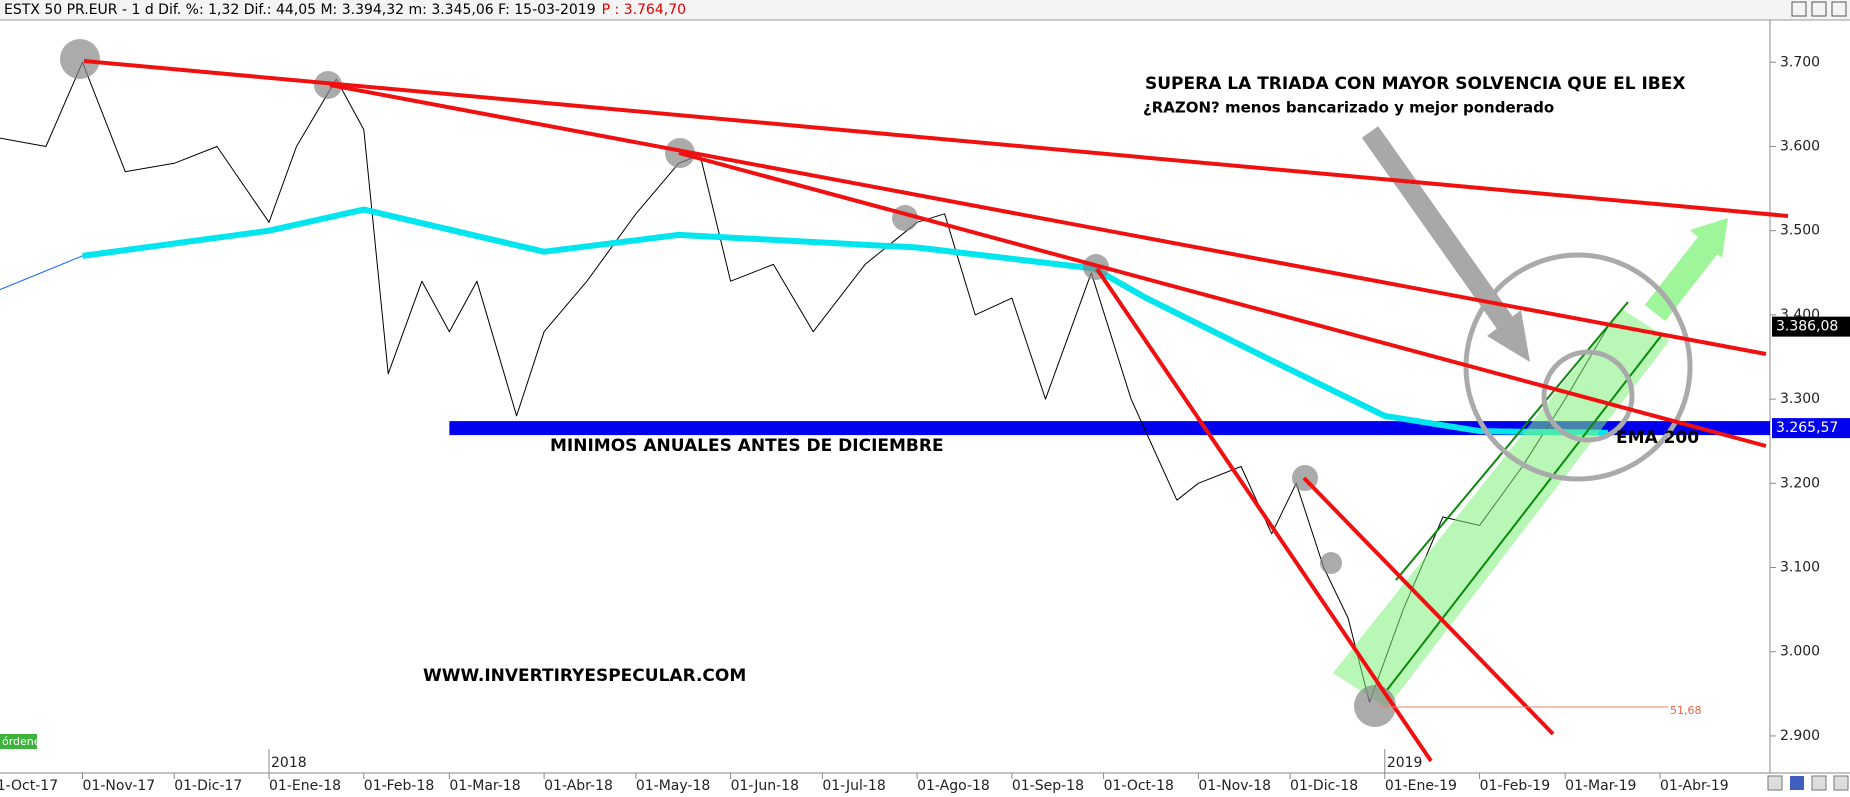 The image size is (1850, 797). I want to click on x-tick-label: 01-Sep-18, so click(1048, 786).